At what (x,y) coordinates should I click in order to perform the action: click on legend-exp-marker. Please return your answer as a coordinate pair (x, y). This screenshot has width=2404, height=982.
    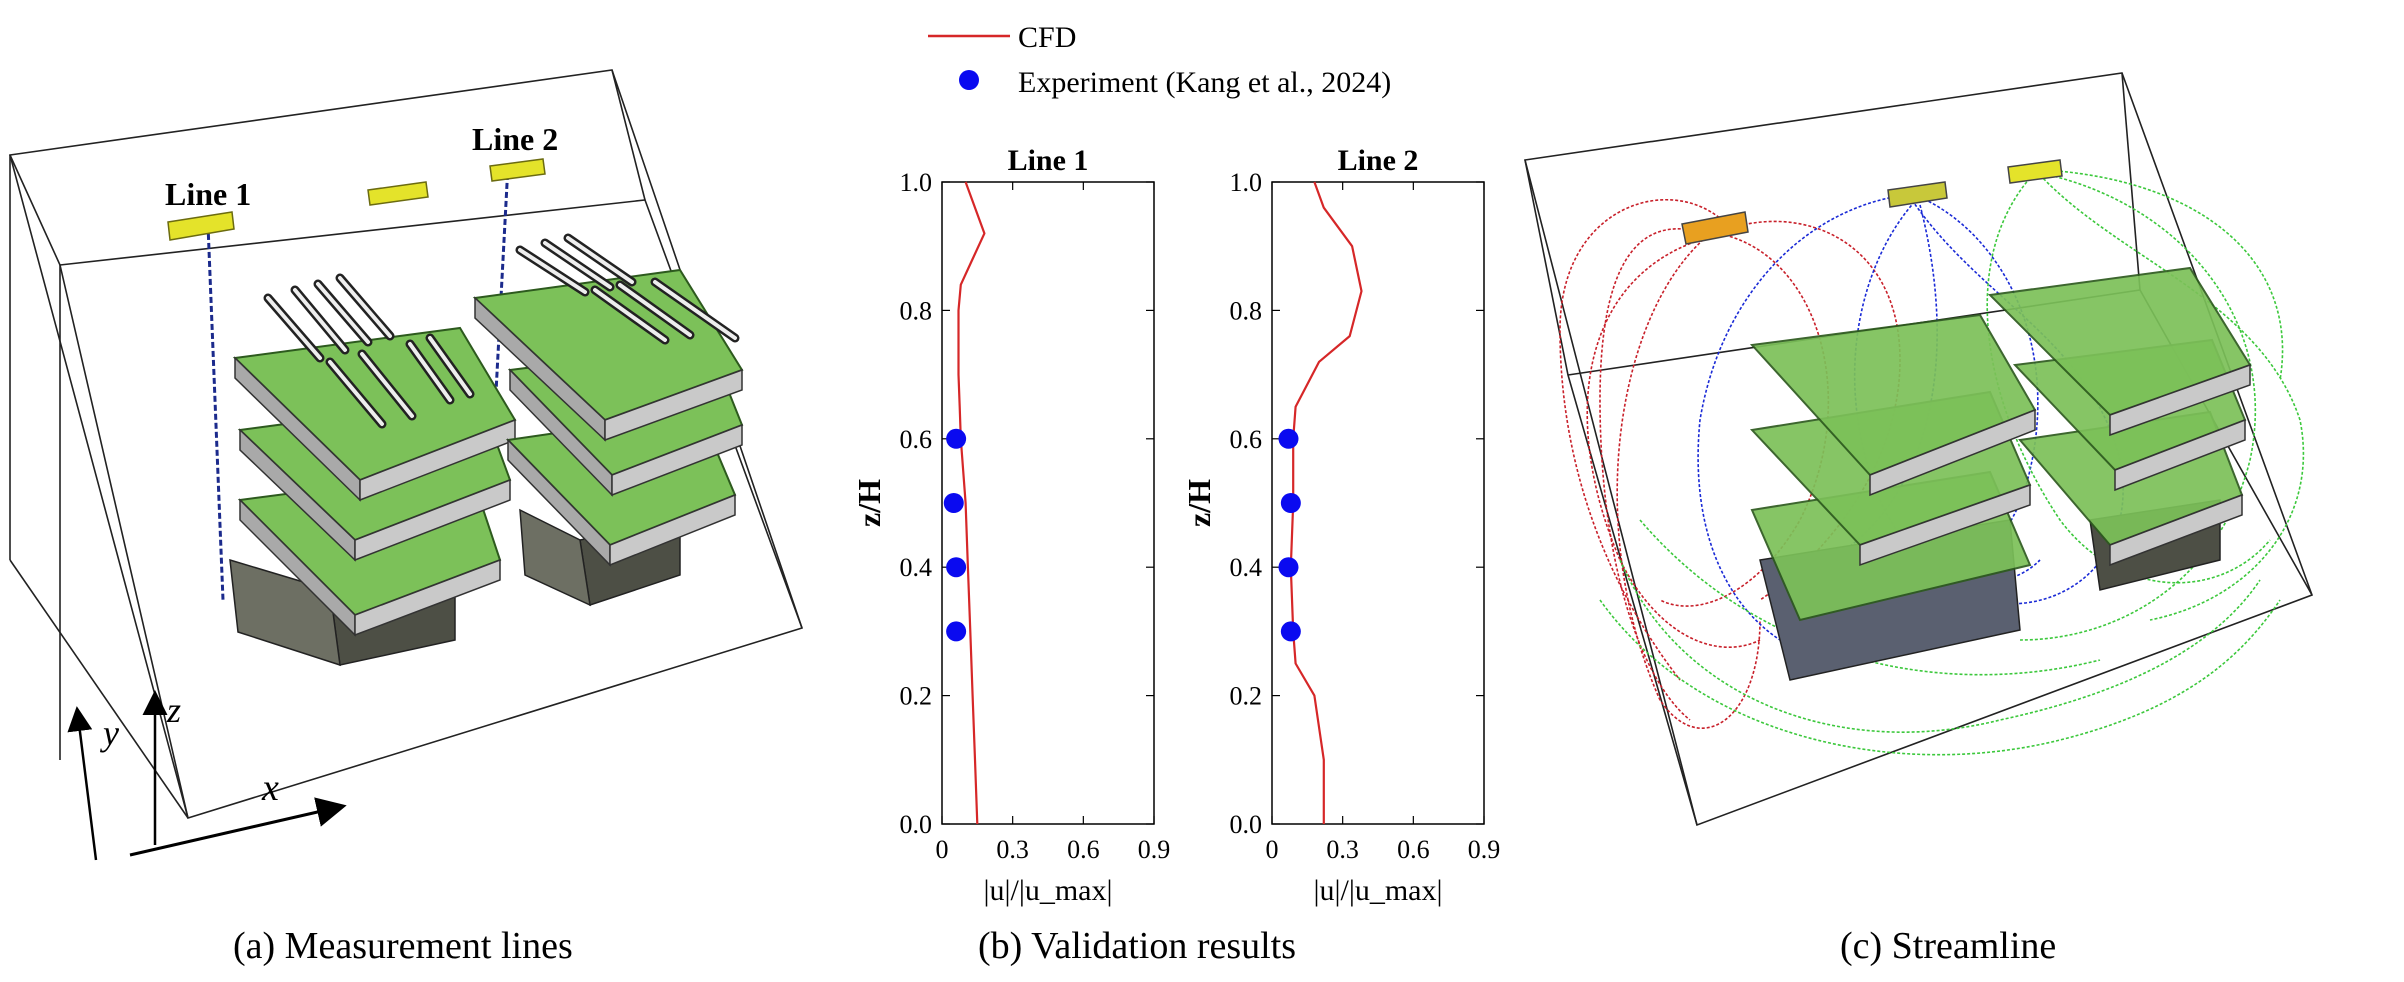
    Looking at the image, I should click on (969, 80).